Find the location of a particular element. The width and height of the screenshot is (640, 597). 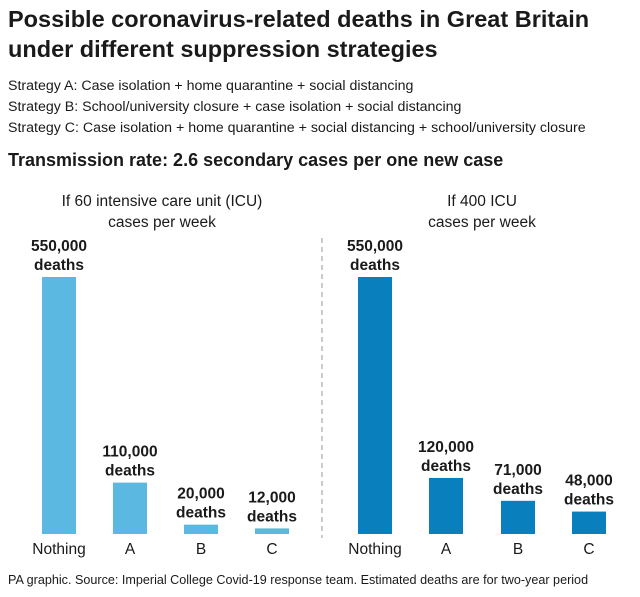

bar-2-nothing is located at coordinates (375, 405).